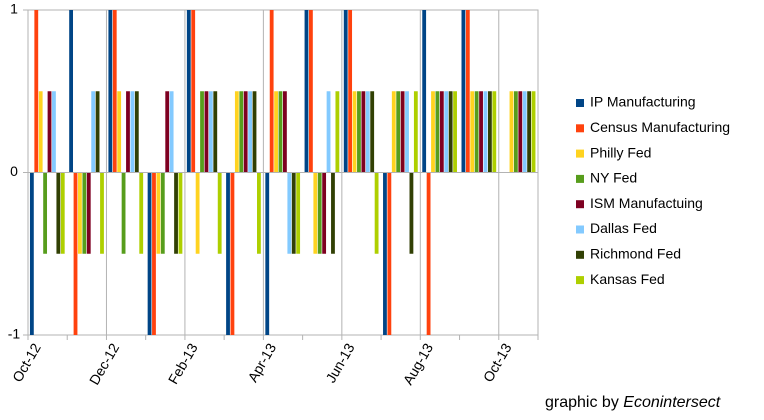  I want to click on credit: graphic by Econintersect, so click(633, 402).